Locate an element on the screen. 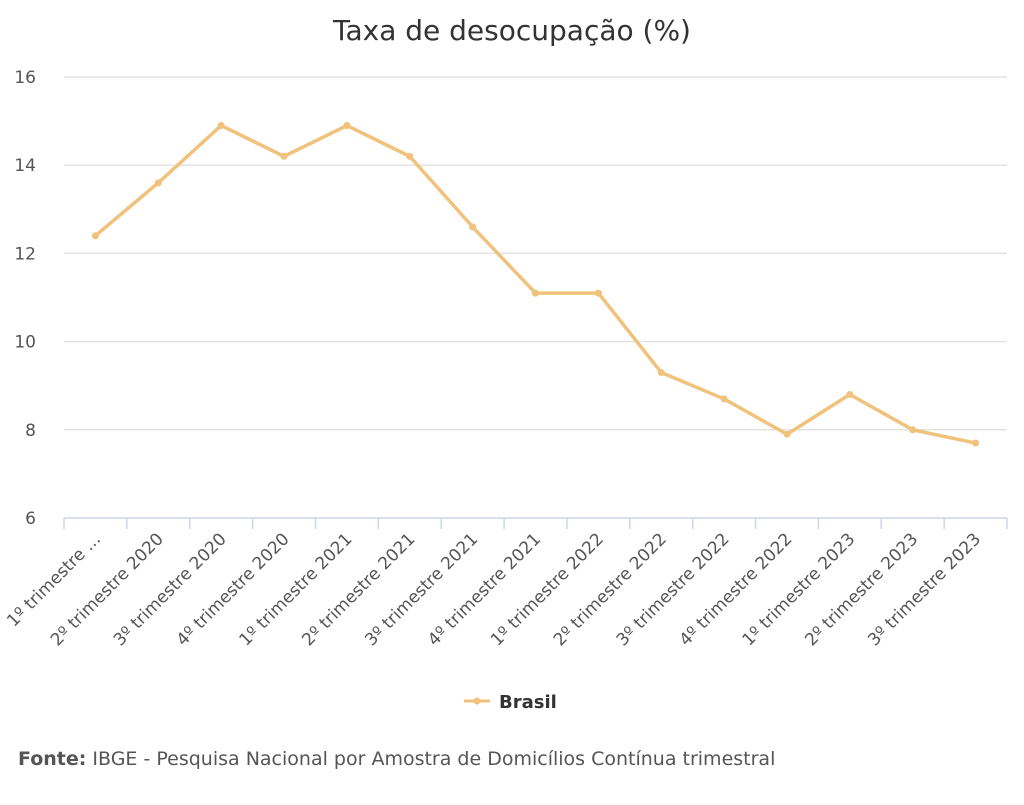 The width and height of the screenshot is (1024, 805). x-tick-label: 4º trimestre 2021 is located at coordinates (484, 589).